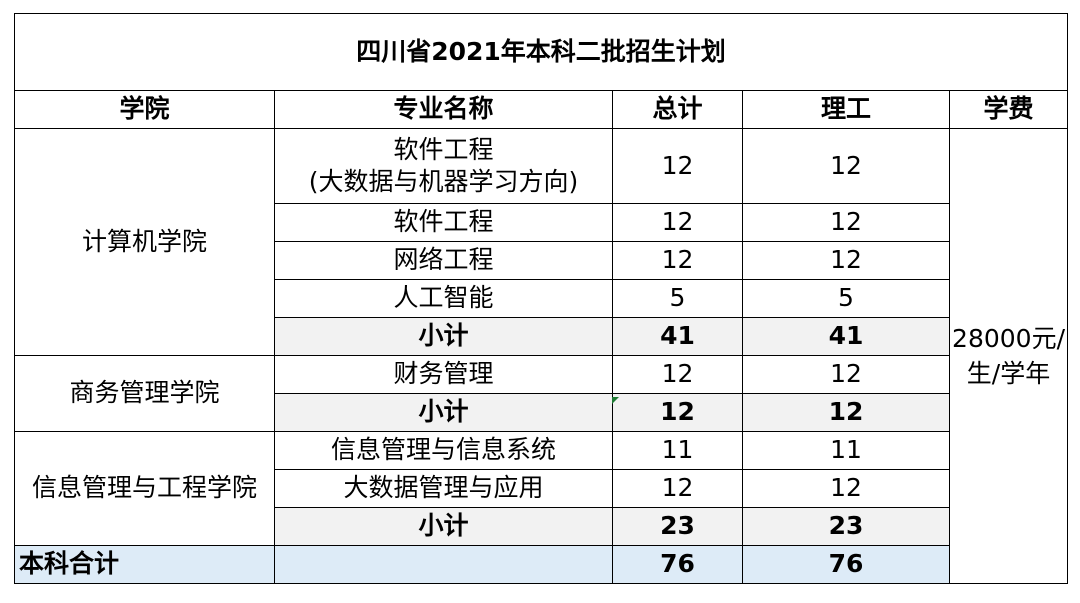  Describe the element at coordinates (443, 181) in the screenshot. I see `major-name-line2: (大数据与机器学习方向)` at that location.